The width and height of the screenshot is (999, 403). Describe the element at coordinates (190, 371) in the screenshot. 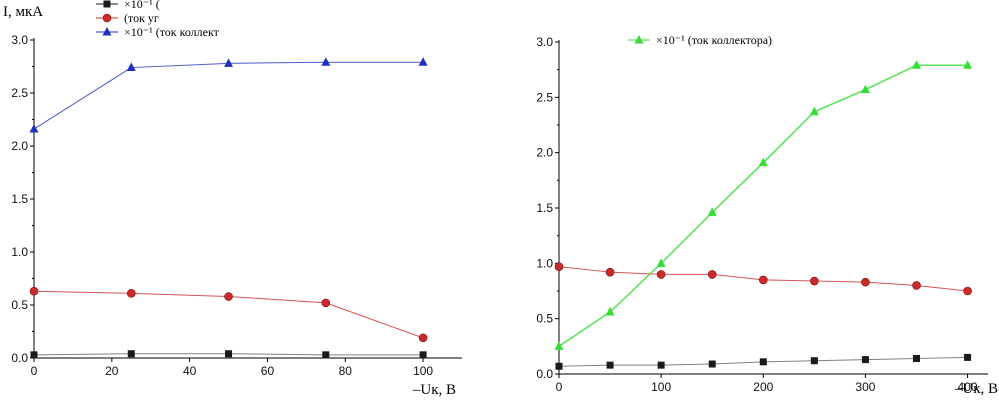

I see `left-x-tick-label: 40` at that location.